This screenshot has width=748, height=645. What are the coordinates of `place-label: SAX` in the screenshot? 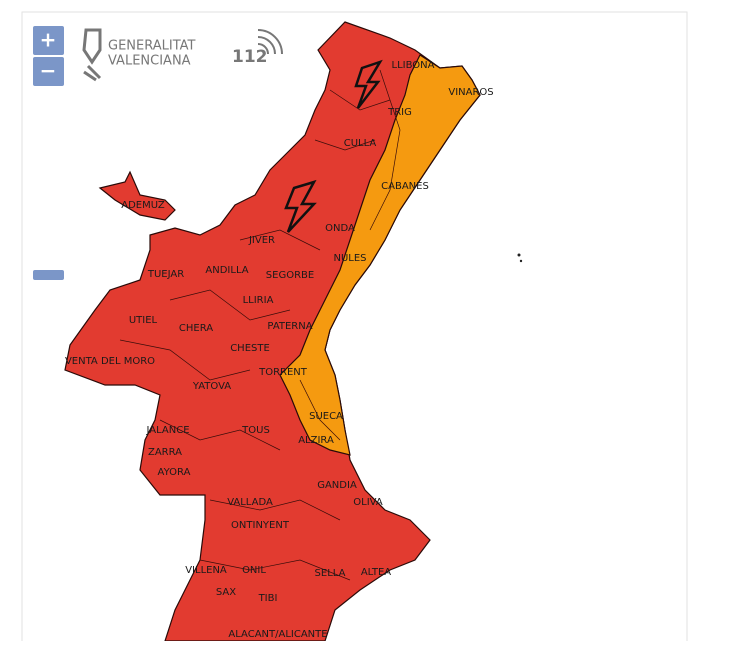 It's located at (226, 592).